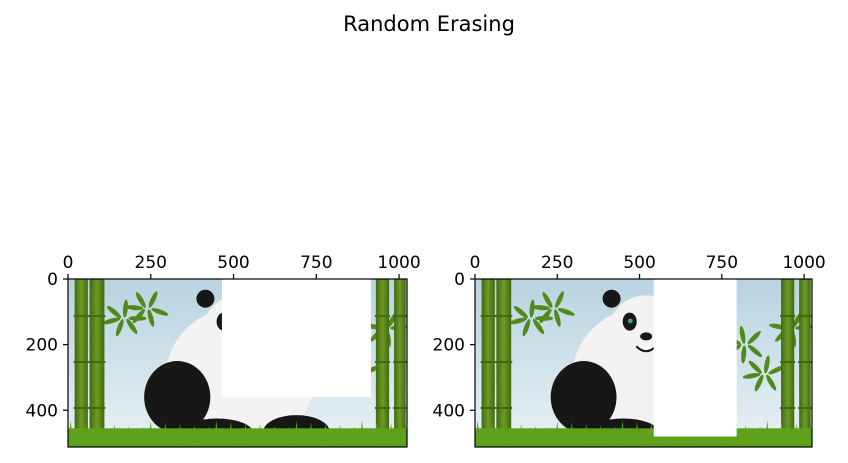  What do you see at coordinates (643, 363) in the screenshot?
I see `axes-frame` at bounding box center [643, 363].